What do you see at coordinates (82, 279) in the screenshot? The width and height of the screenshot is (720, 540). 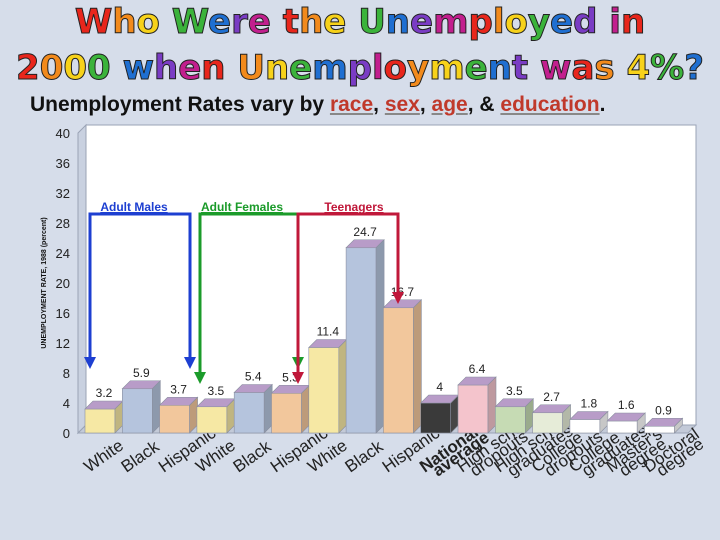 I see `chart-side-wall` at bounding box center [82, 279].